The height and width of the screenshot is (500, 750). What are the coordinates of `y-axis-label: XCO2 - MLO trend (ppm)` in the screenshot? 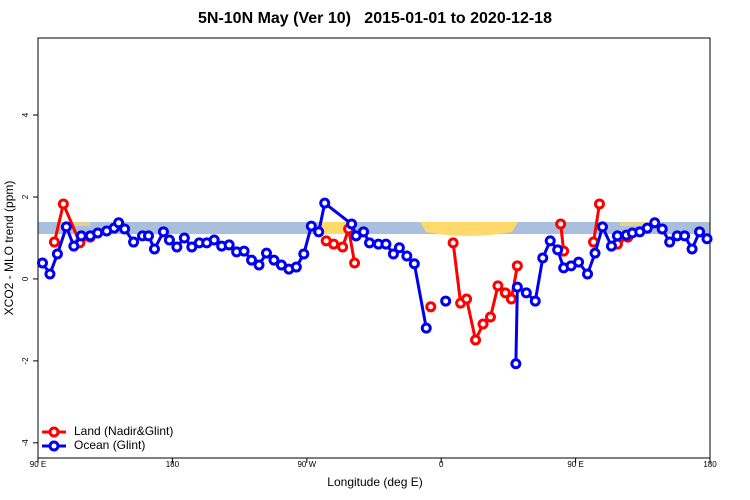 It's located at (9, 248).